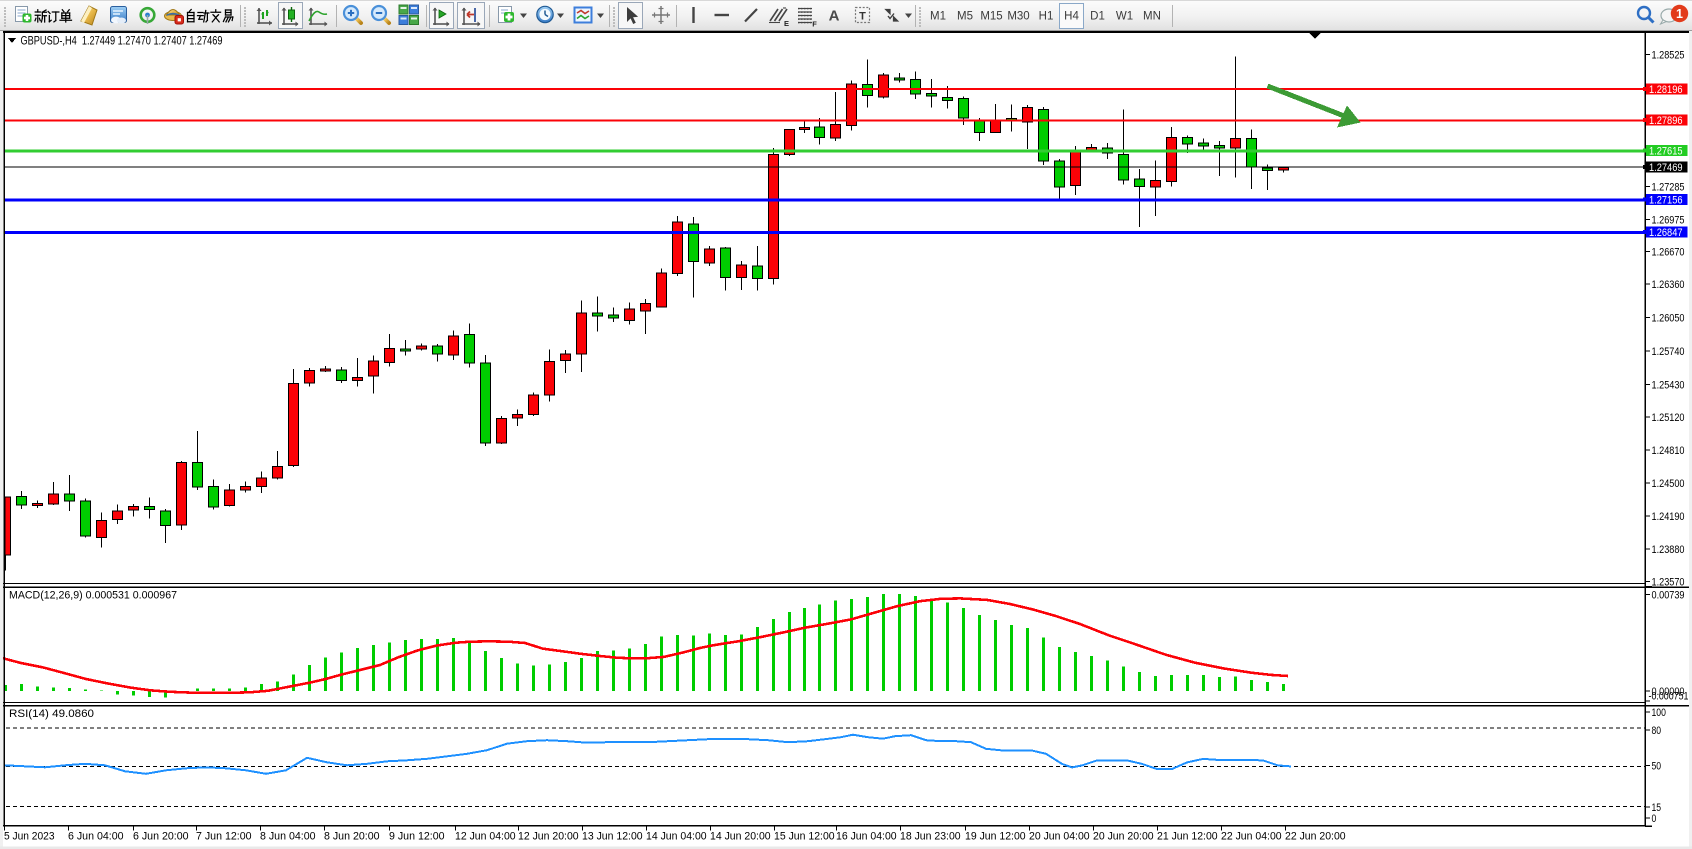 The image size is (1692, 849). Describe the element at coordinates (1668, 583) in the screenshot. I see `svg-text: 1.23570` at that location.